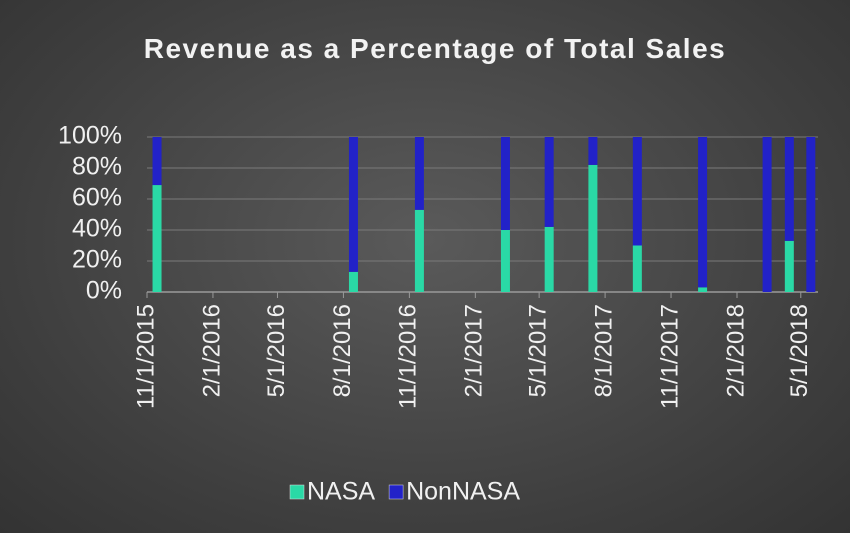 The image size is (850, 533). Describe the element at coordinates (463, 492) in the screenshot. I see `legend-label: NonNASA` at that location.